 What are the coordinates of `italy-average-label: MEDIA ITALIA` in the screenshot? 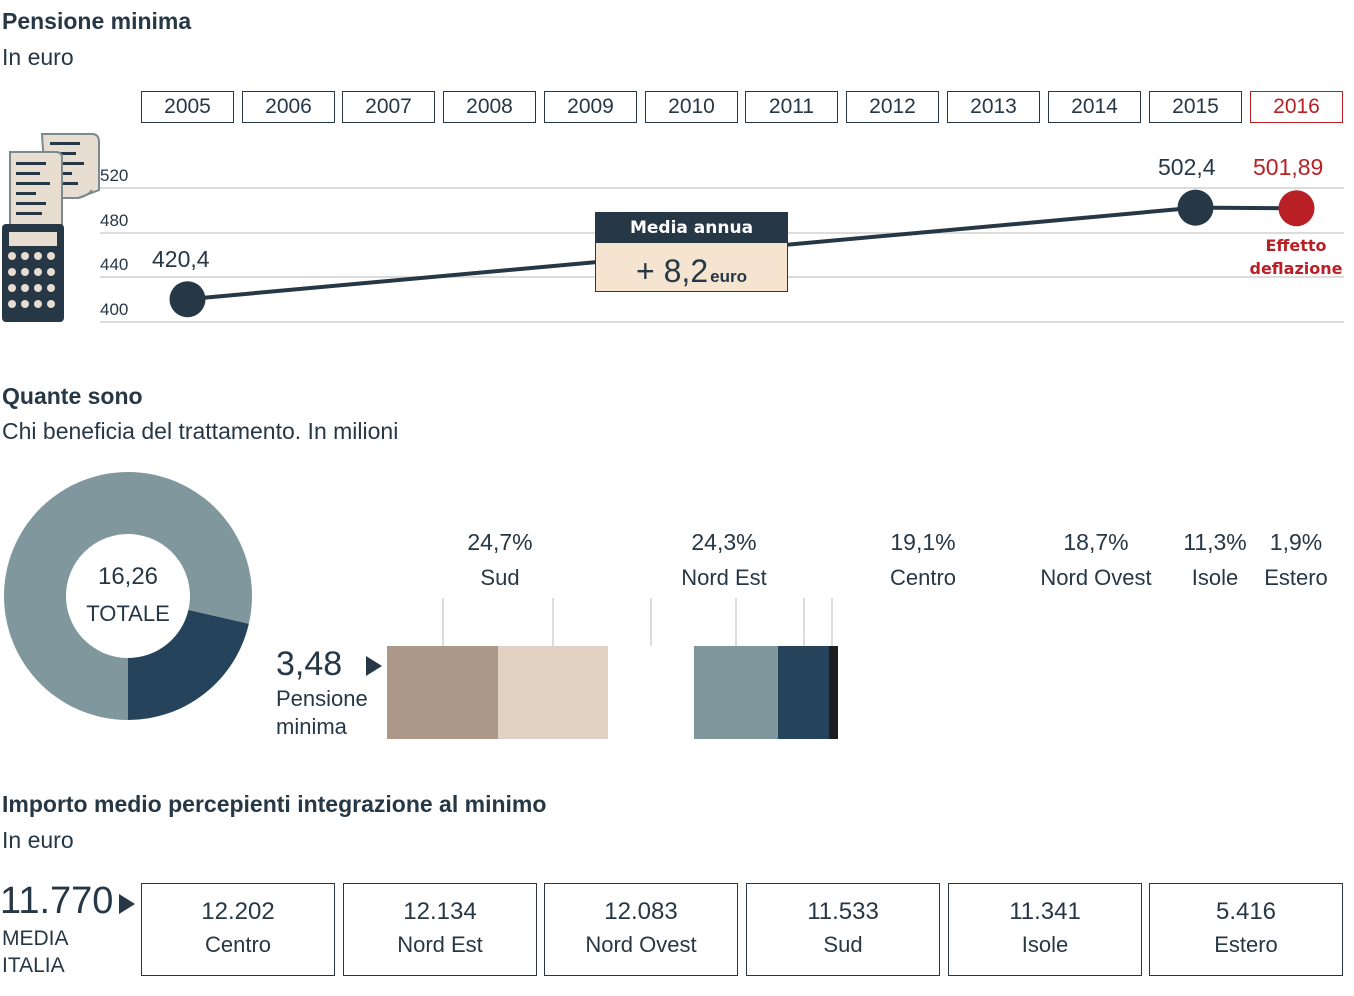 It's located at (35, 952).